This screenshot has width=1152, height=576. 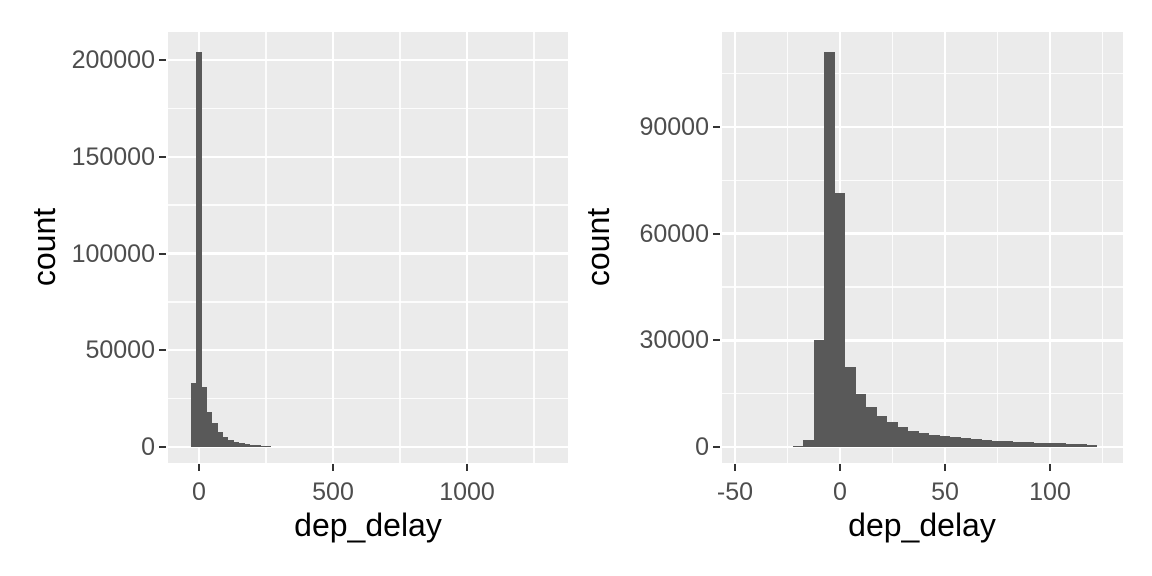 I want to click on y-tick-label: 200000, so click(x=113, y=60).